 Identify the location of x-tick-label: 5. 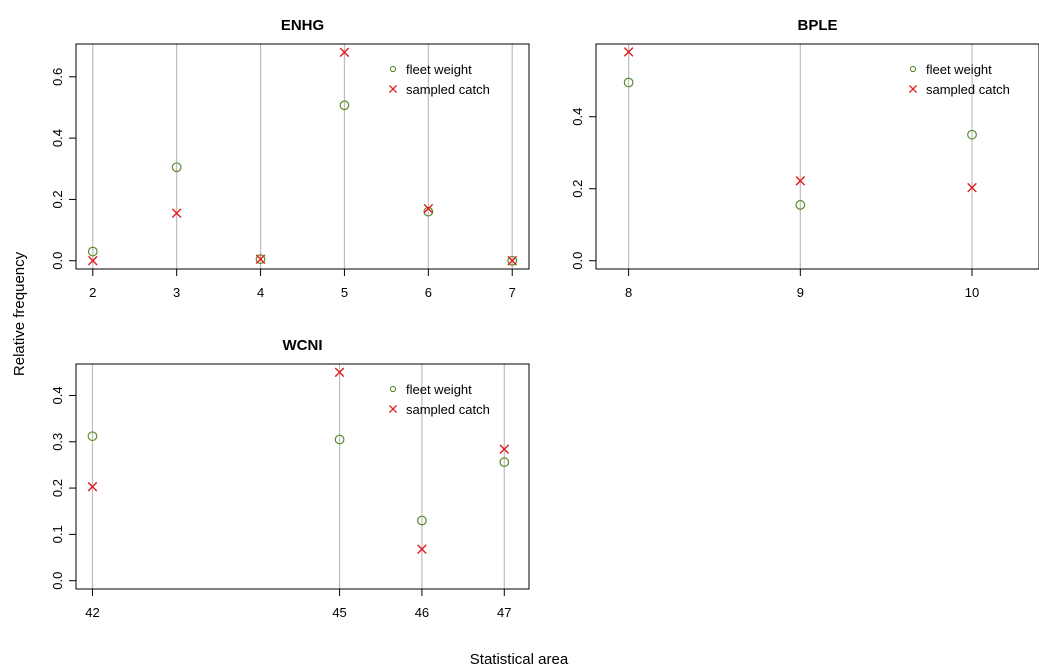
(344, 292).